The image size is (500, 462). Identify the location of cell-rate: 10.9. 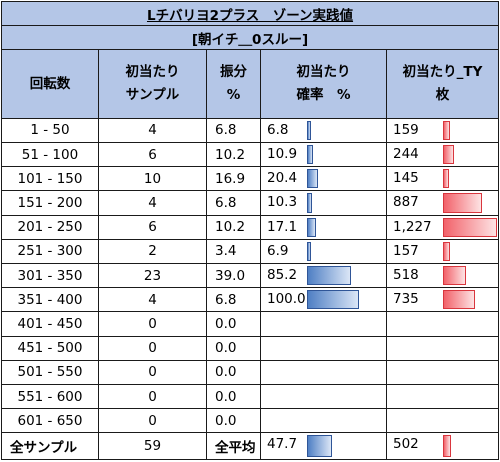
(323, 155).